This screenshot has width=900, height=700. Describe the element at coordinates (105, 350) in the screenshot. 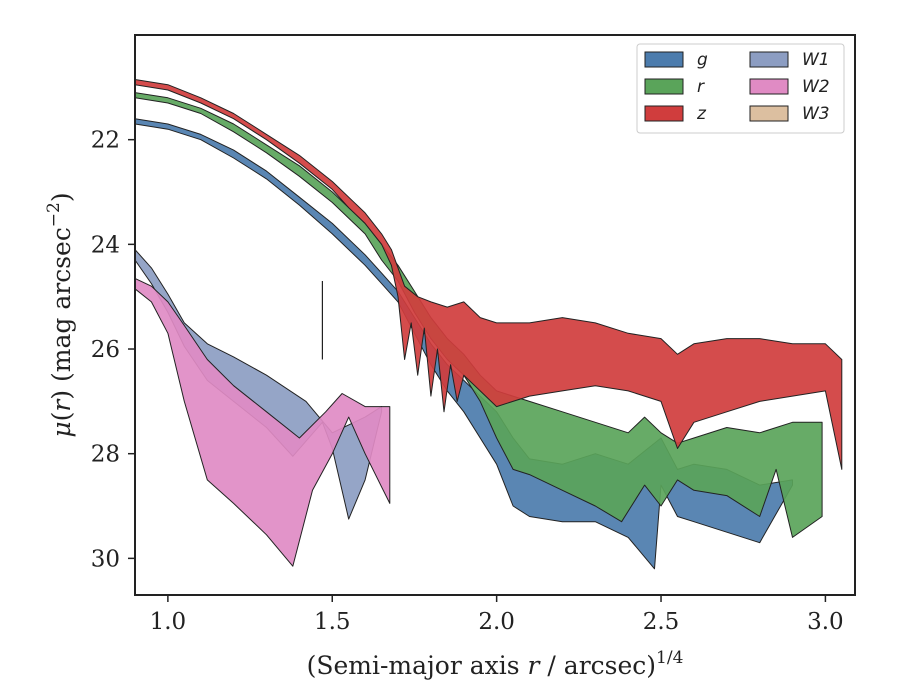

I see `y-tick-label: 26` at that location.